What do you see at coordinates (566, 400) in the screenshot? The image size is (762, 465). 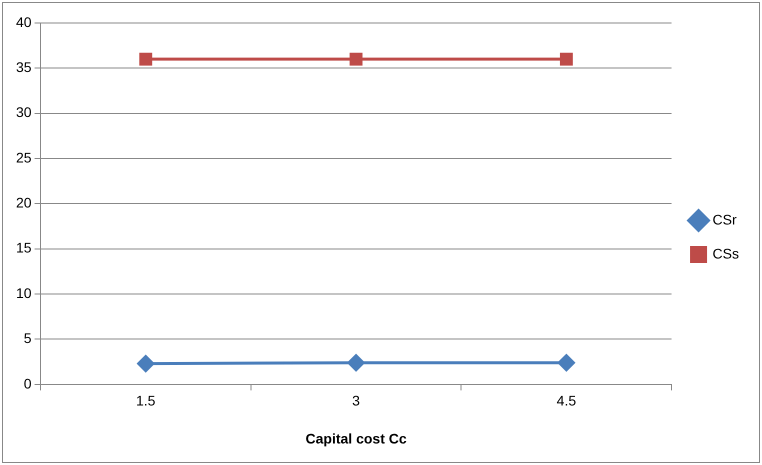 I see `x-tick-label: 4.5` at bounding box center [566, 400].